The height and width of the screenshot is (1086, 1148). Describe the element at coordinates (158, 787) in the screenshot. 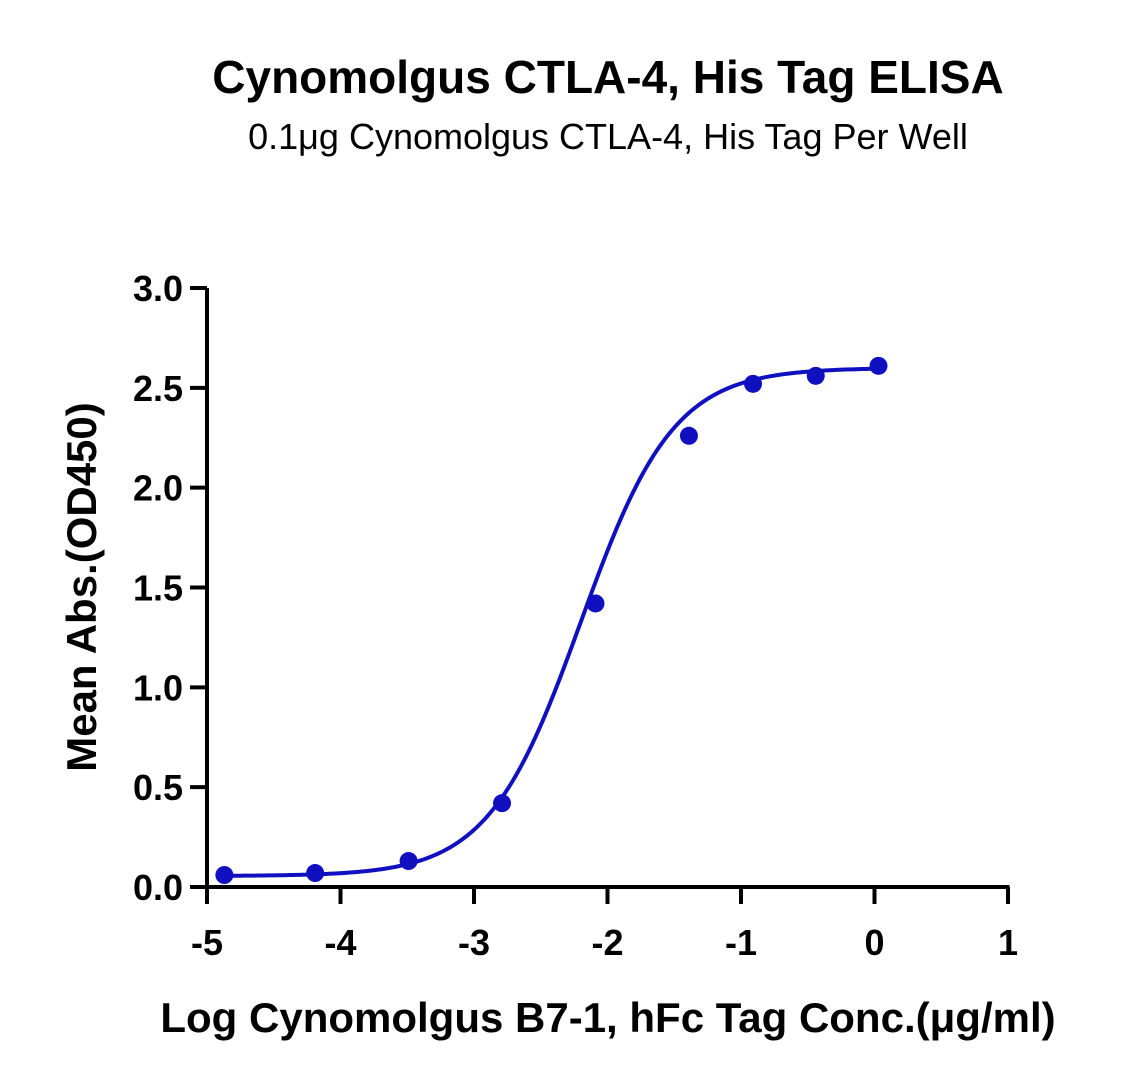

I see `y-tick-label: 0.5` at that location.